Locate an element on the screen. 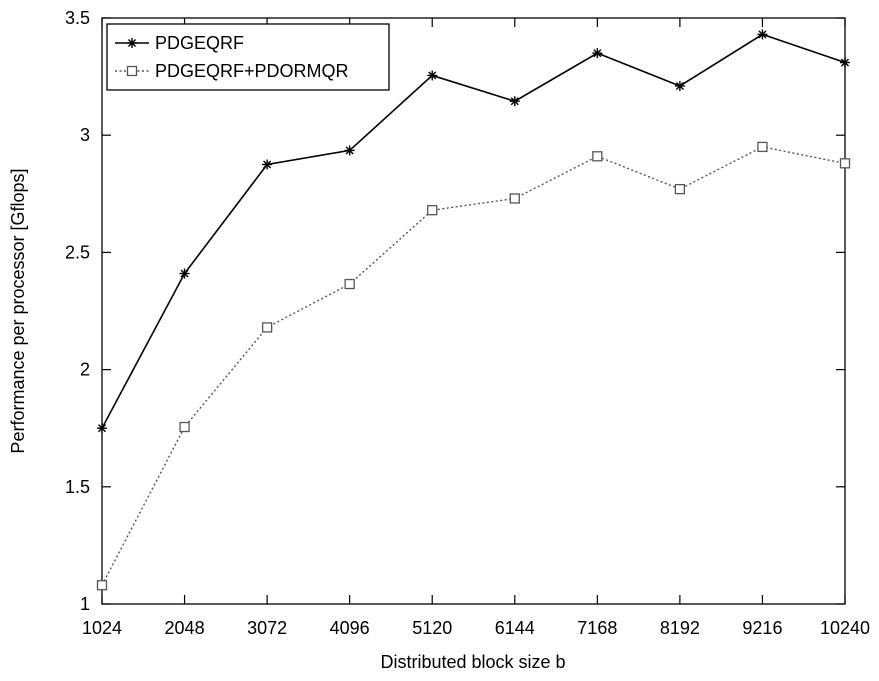  y-tick-label: 2.5 is located at coordinates (77, 252).